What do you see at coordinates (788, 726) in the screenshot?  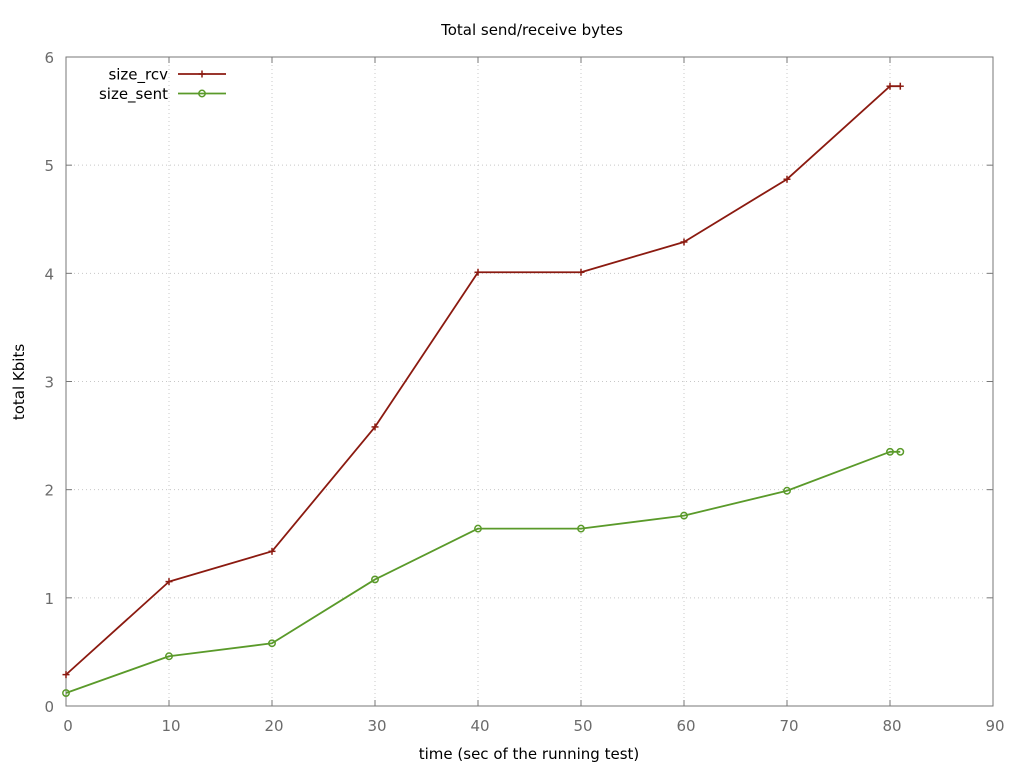 I see `x-tick-label: 70` at bounding box center [788, 726].